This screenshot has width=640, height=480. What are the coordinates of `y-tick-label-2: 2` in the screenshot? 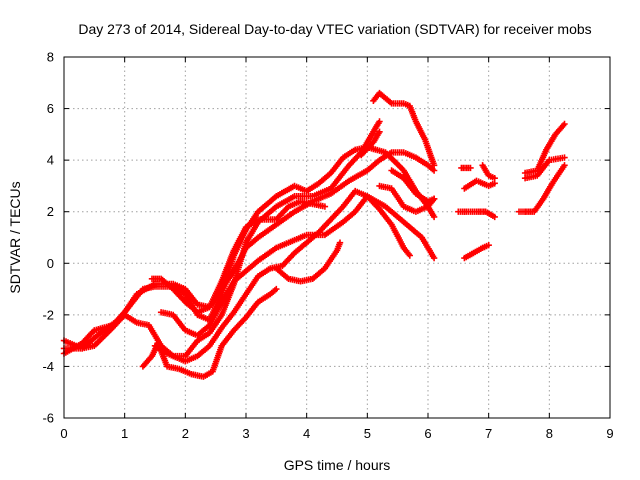 It's located at (50, 211).